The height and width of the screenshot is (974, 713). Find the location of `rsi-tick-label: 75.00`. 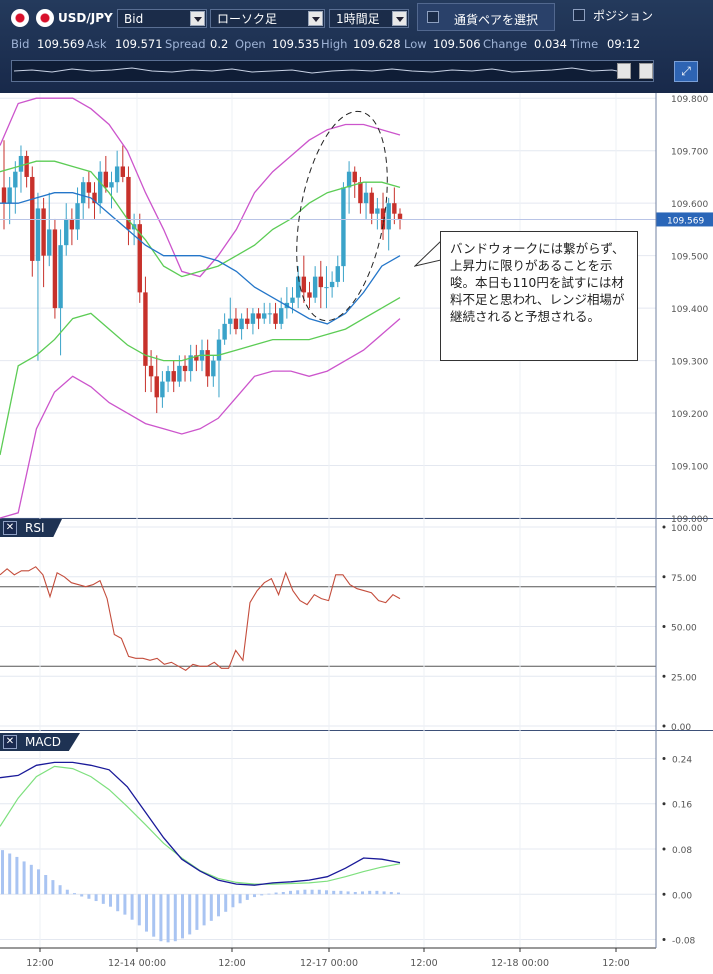

rsi-tick-label: 75.00 is located at coordinates (684, 579).